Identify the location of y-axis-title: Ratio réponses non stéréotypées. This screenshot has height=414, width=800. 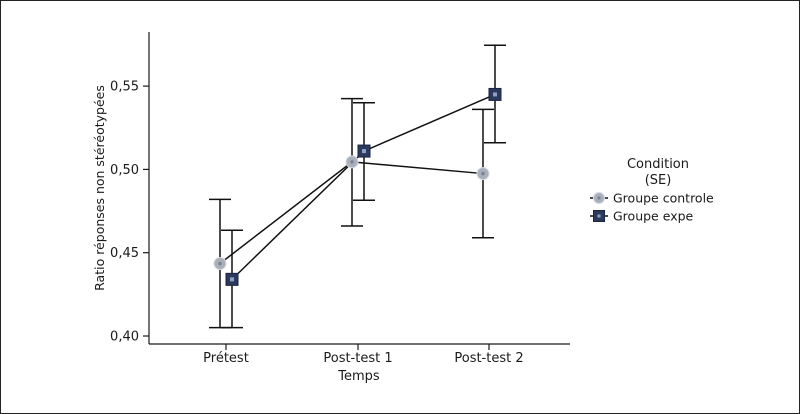
(99, 188).